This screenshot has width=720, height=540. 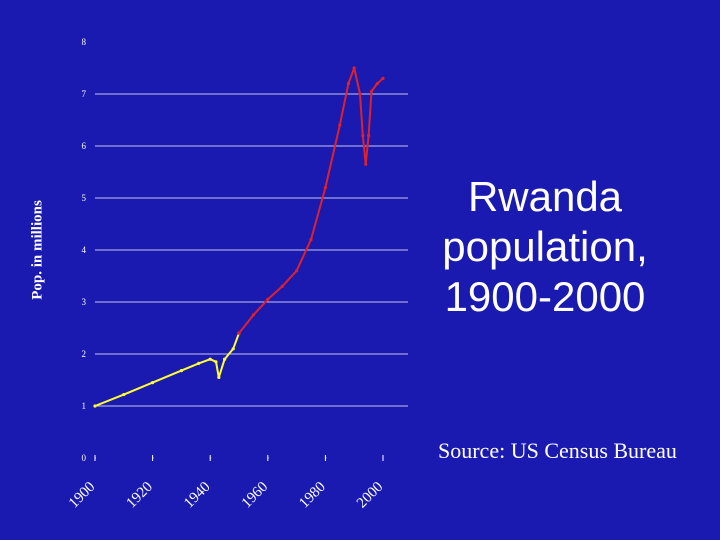 What do you see at coordinates (312, 495) in the screenshot?
I see `x-tick-label: 1980` at bounding box center [312, 495].